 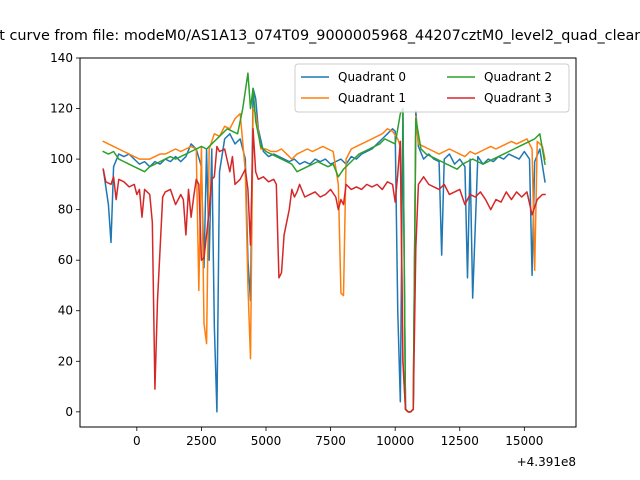 I want to click on x-tick-label: 12500, so click(x=460, y=441).